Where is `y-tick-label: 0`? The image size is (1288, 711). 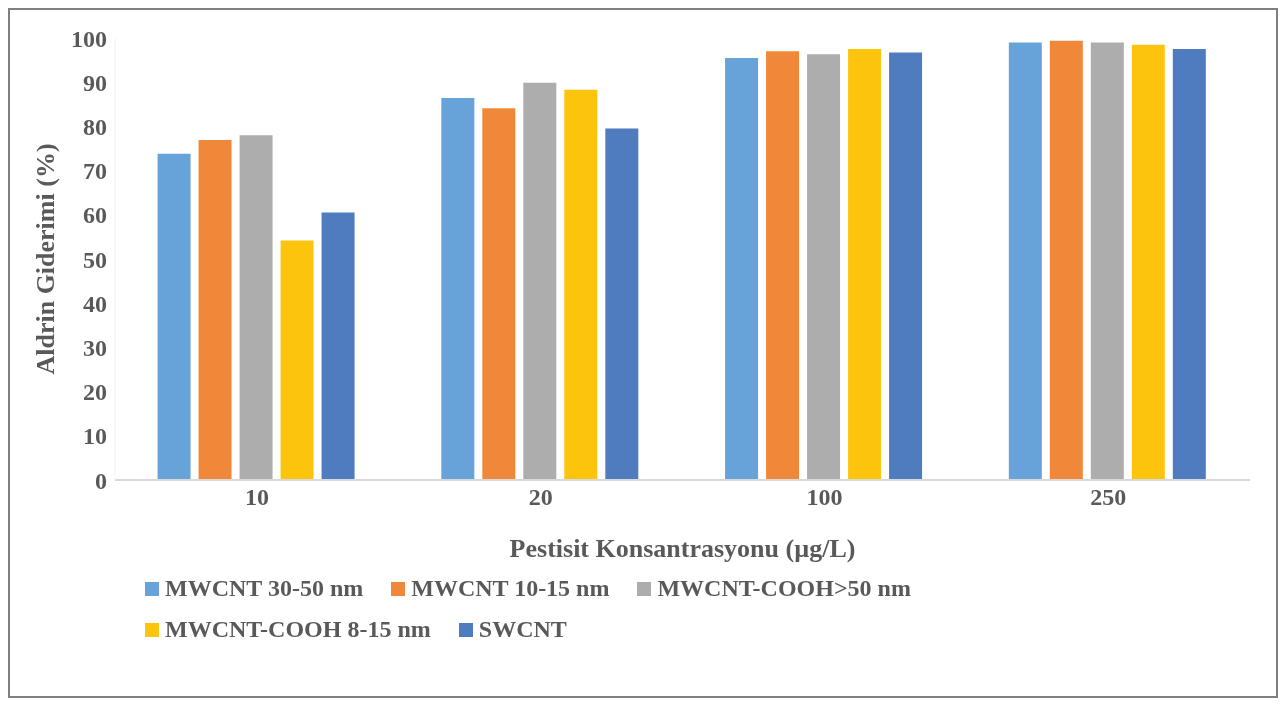 y-tick-label: 0 is located at coordinates (101, 480).